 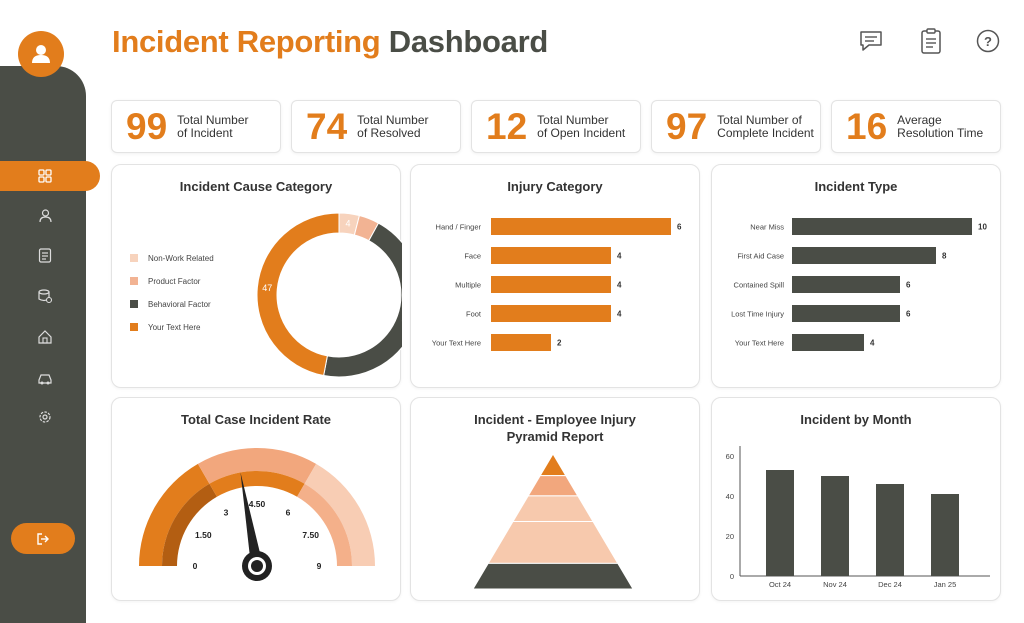 What do you see at coordinates (982, 227) in the screenshot?
I see `bar-value-label: 10` at bounding box center [982, 227].